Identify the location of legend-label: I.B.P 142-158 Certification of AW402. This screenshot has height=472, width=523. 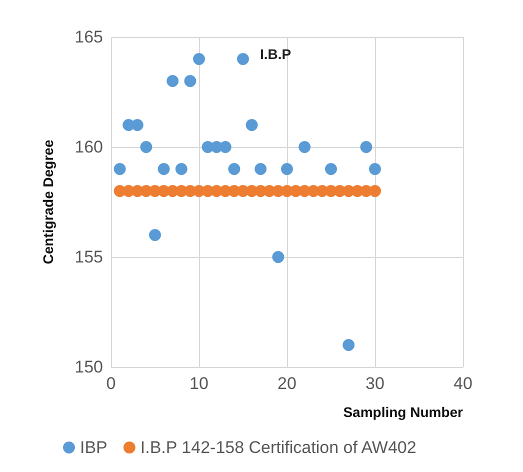
(278, 447).